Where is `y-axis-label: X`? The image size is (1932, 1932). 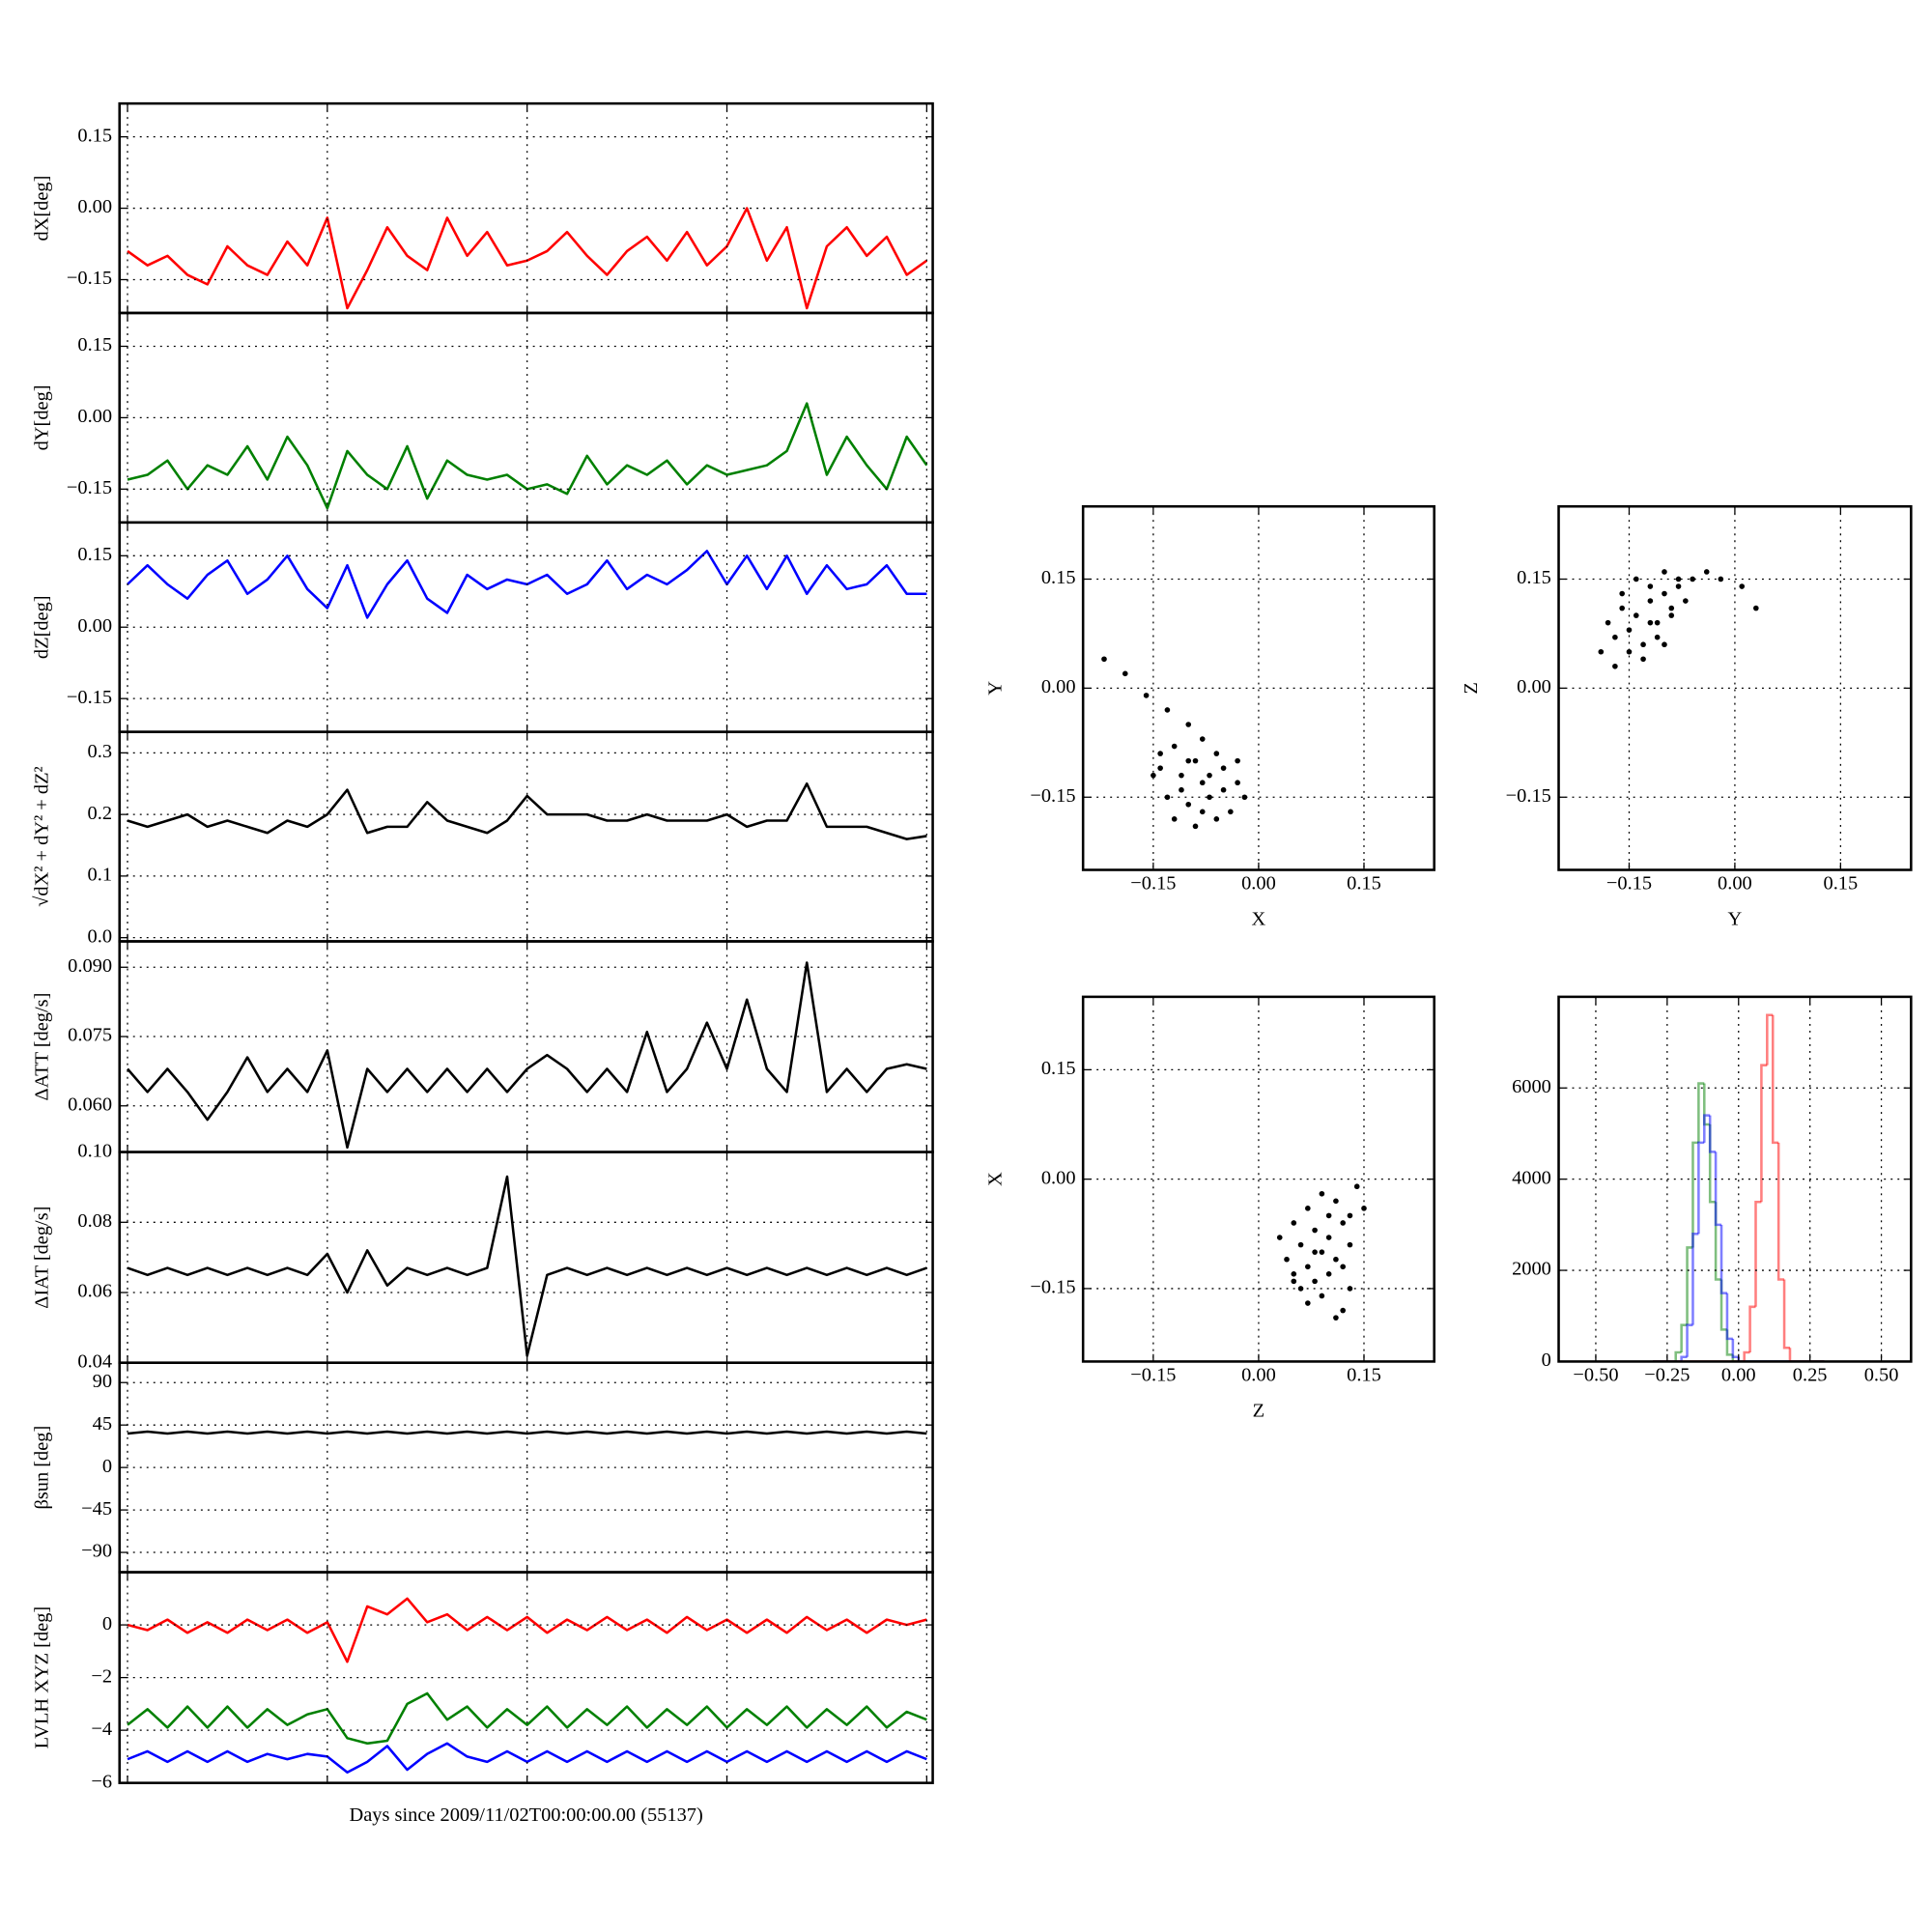
y-axis-label: X is located at coordinates (996, 1179).